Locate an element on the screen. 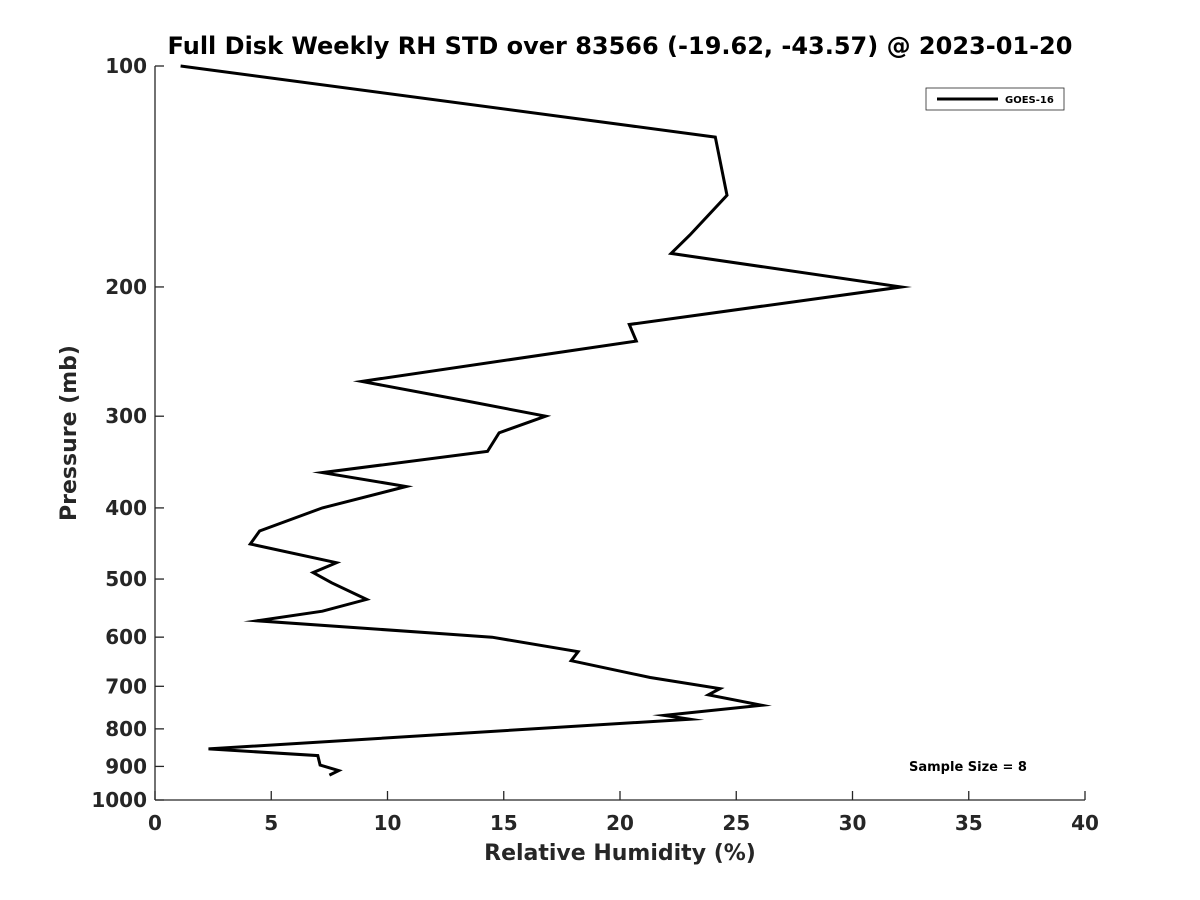 Image resolution: width=1200 pixels, height=900 pixels. y-tick-label: 500 is located at coordinates (126, 579).